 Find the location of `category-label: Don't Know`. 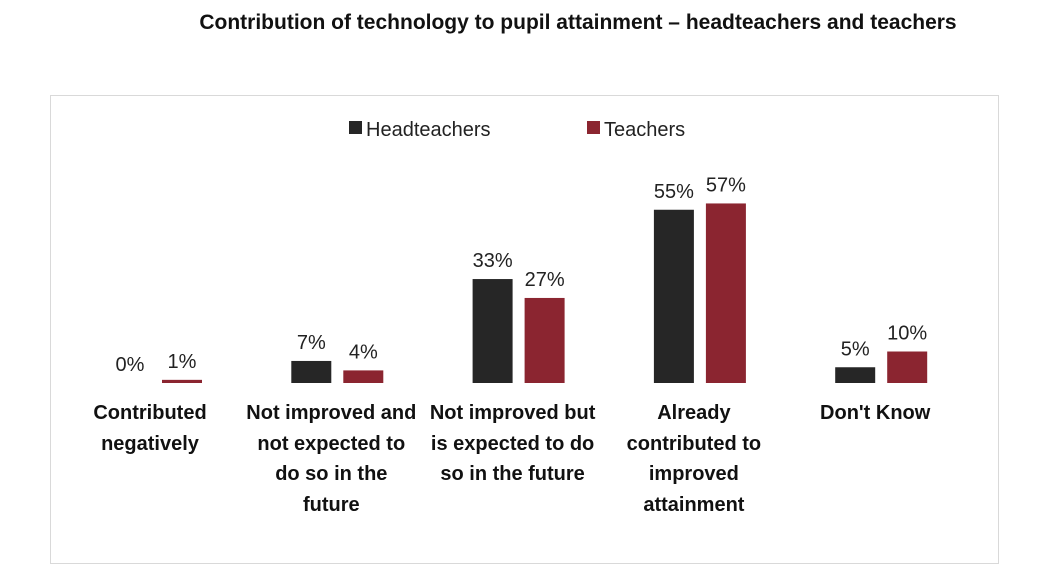

category-label: Don't Know is located at coordinates (875, 413).